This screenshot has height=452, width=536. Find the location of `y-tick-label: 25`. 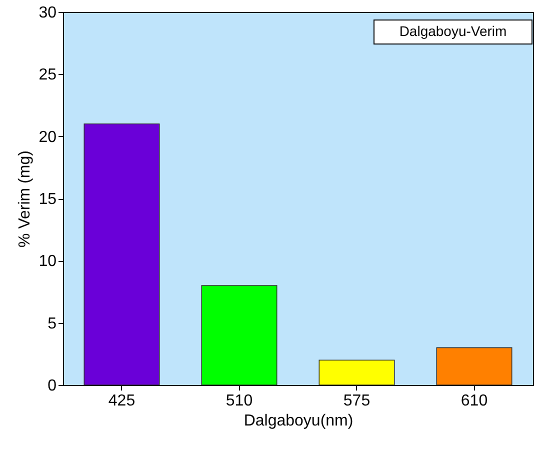

y-tick-label: 25 is located at coordinates (47, 75).